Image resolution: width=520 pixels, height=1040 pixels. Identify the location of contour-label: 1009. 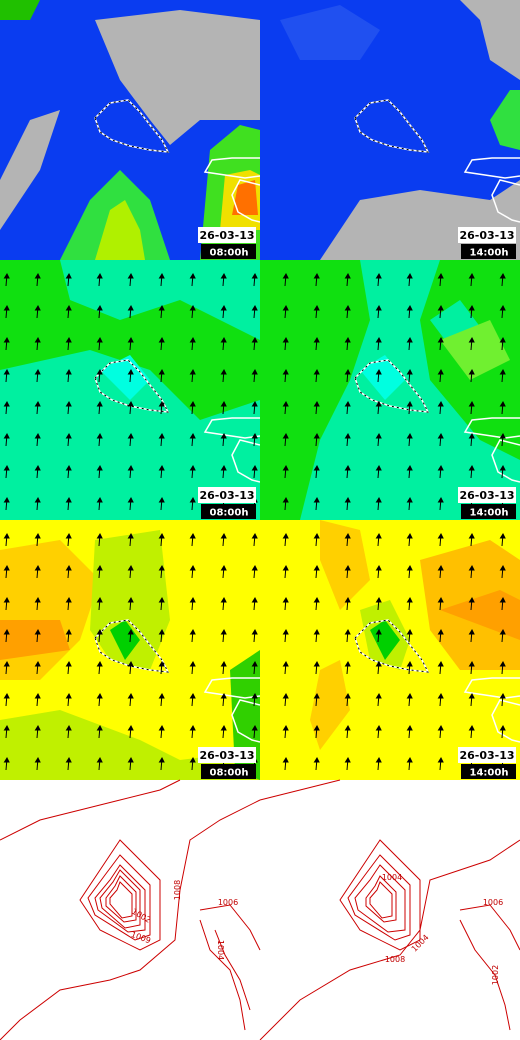
(141, 937).